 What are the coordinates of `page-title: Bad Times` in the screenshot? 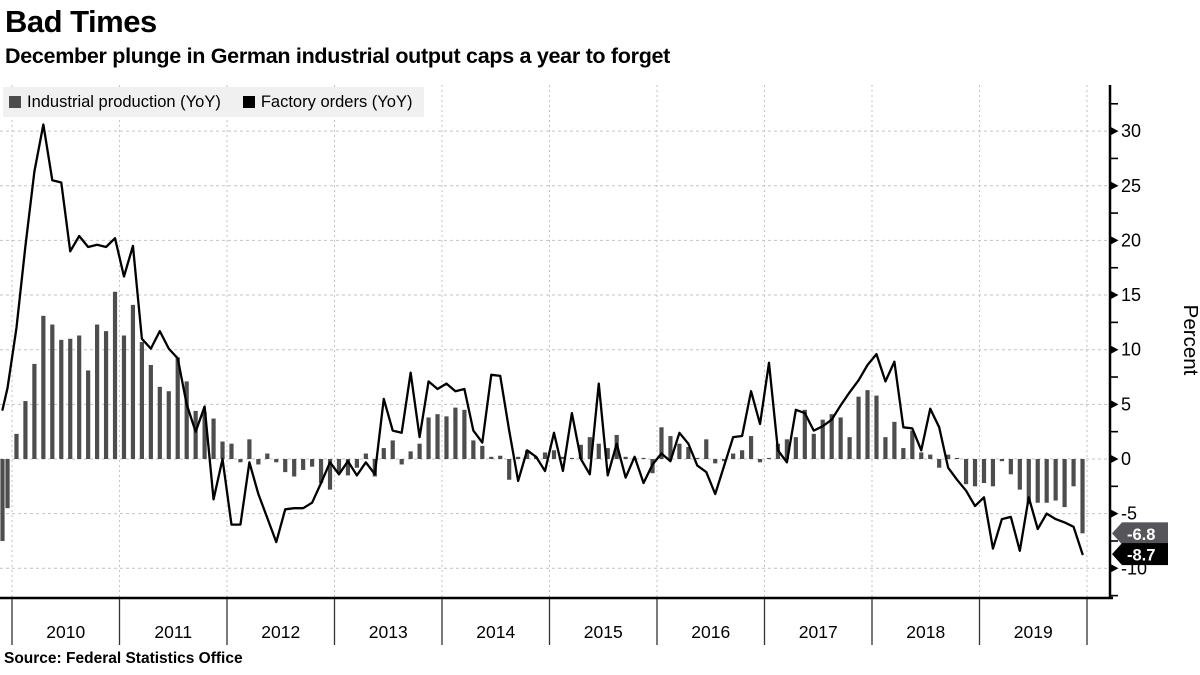 It's located at (81, 21).